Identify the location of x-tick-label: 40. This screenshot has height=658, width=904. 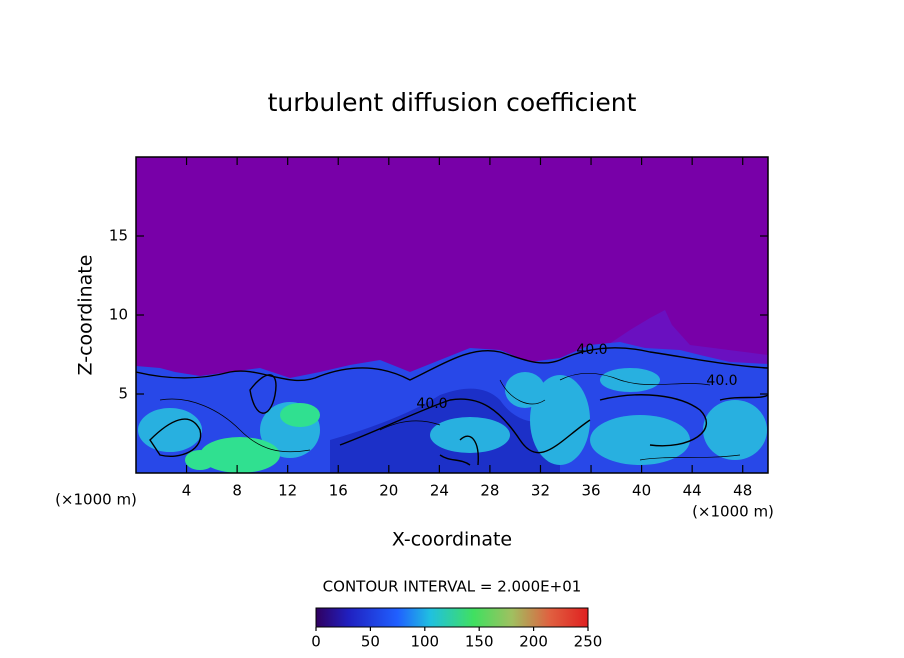
(641, 491).